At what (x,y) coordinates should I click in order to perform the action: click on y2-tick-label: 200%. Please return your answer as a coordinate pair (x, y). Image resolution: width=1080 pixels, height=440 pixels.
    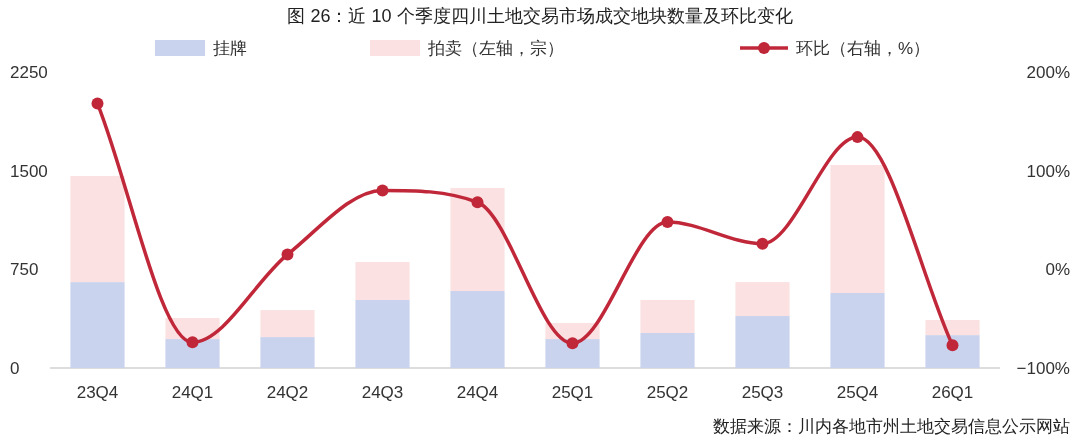
    Looking at the image, I should click on (1048, 72).